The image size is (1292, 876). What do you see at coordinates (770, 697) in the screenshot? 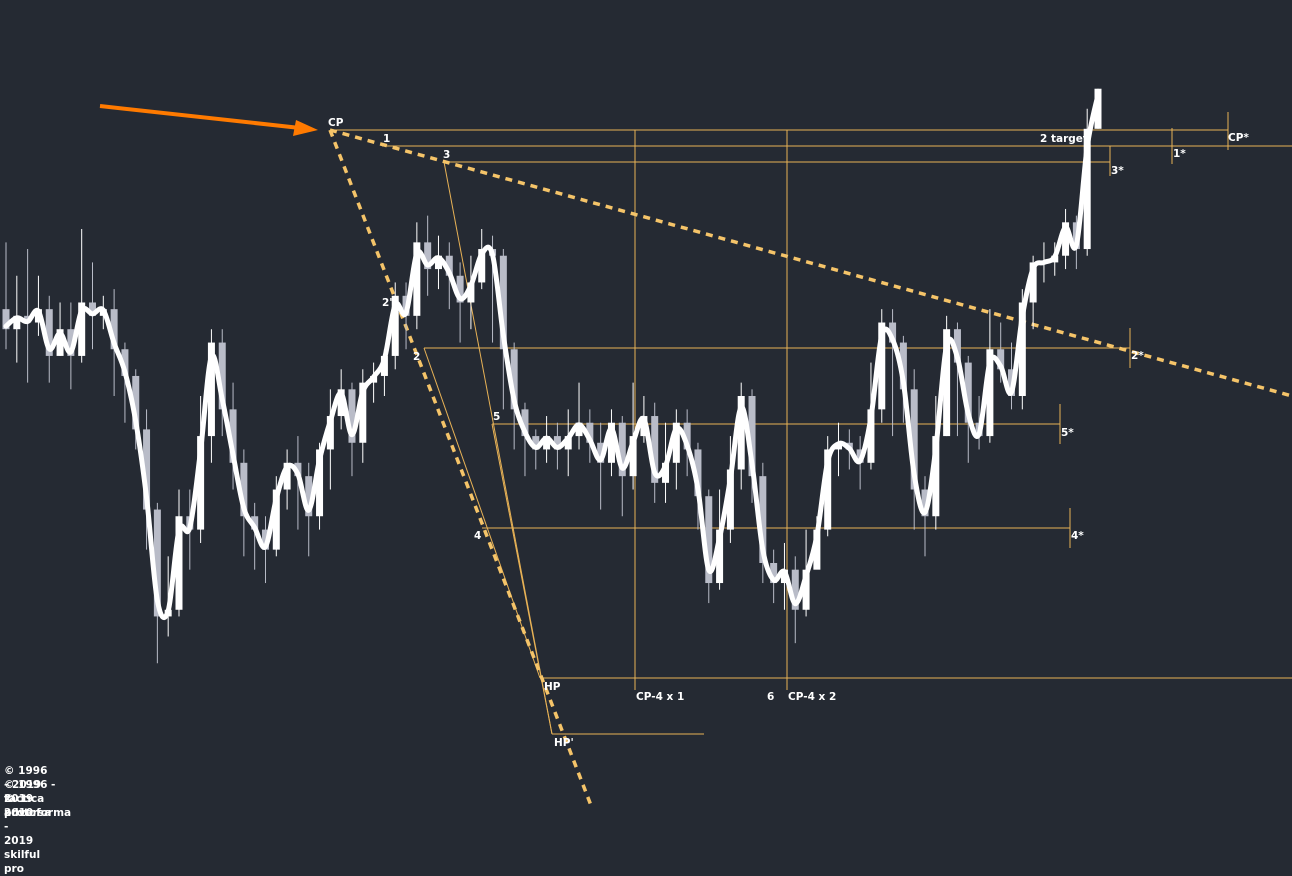
I see `label-6: 6` at bounding box center [770, 697].